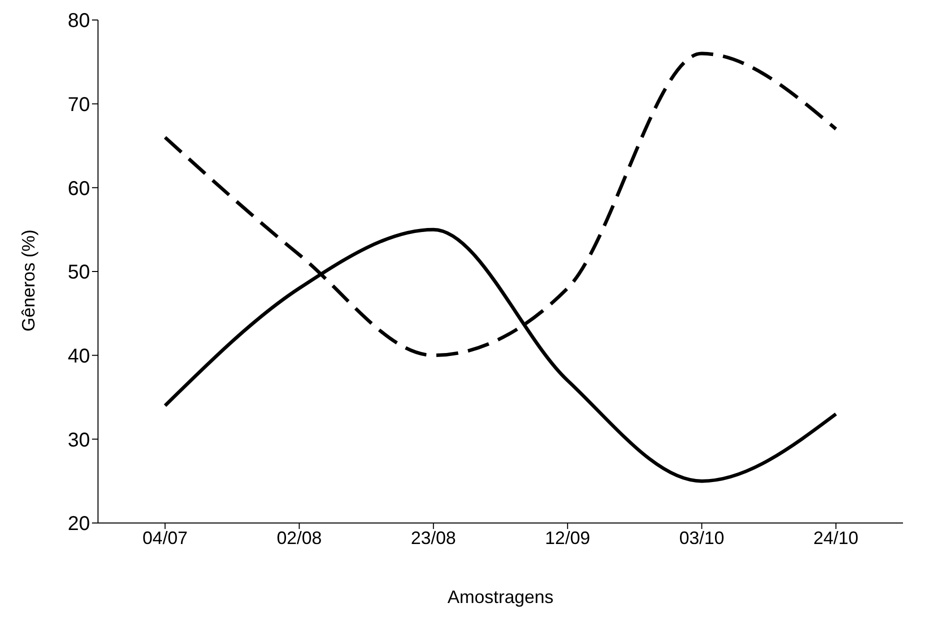 The width and height of the screenshot is (933, 624). I want to click on y-tick-label: 70, so click(79, 105).